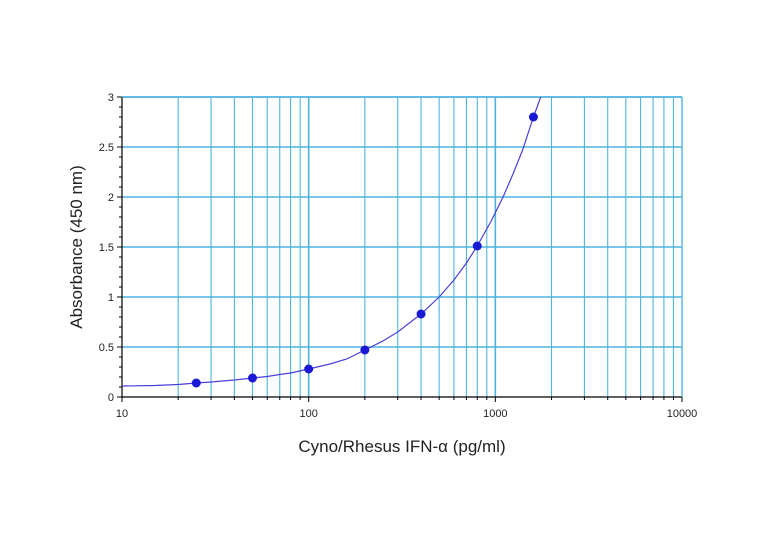 This screenshot has width=762, height=550. I want to click on y-tick-label: 1.5, so click(106, 248).